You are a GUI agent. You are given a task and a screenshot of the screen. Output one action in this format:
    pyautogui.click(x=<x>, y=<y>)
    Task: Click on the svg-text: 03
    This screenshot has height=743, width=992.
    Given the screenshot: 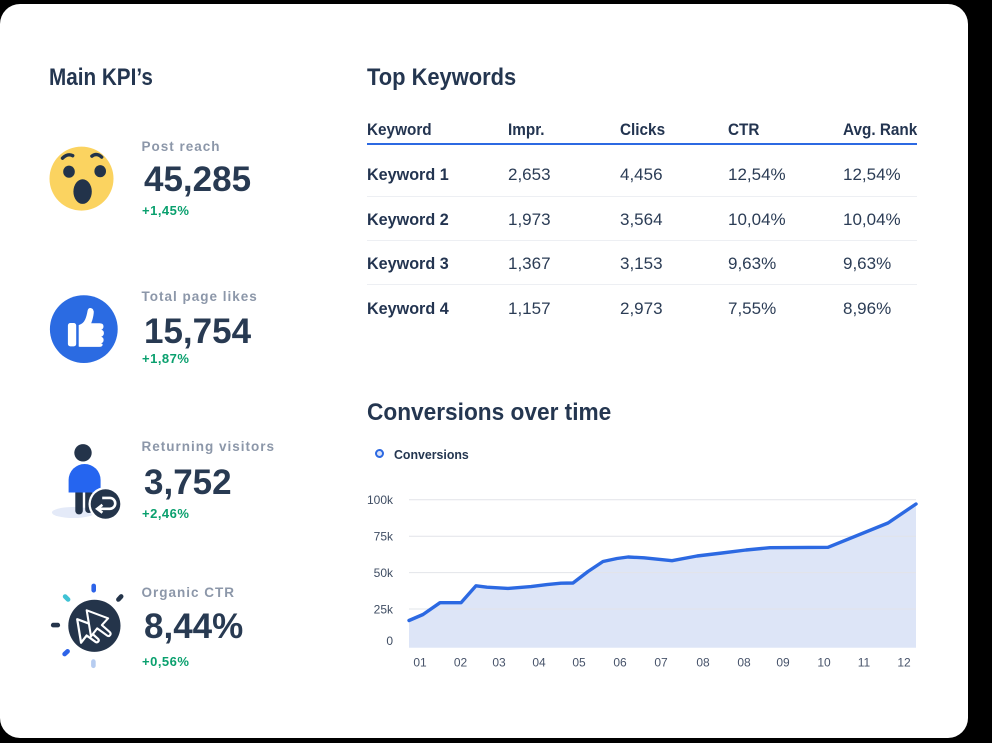 What is the action you would take?
    pyautogui.click(x=499, y=663)
    